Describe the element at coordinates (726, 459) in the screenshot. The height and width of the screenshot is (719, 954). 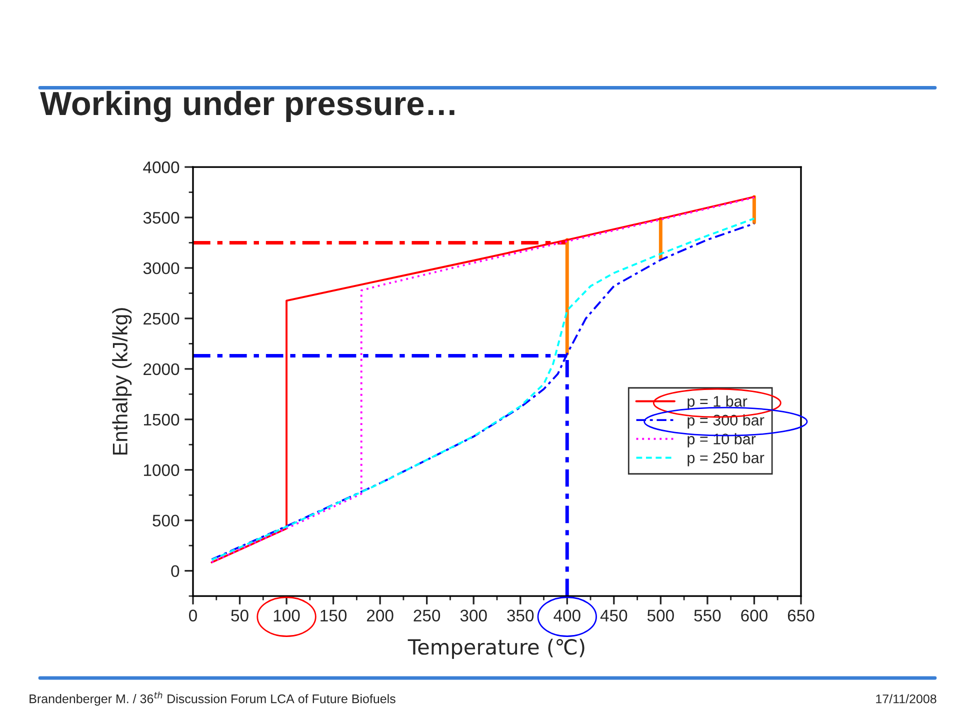
I see `legend-label: p = 250 bar` at that location.